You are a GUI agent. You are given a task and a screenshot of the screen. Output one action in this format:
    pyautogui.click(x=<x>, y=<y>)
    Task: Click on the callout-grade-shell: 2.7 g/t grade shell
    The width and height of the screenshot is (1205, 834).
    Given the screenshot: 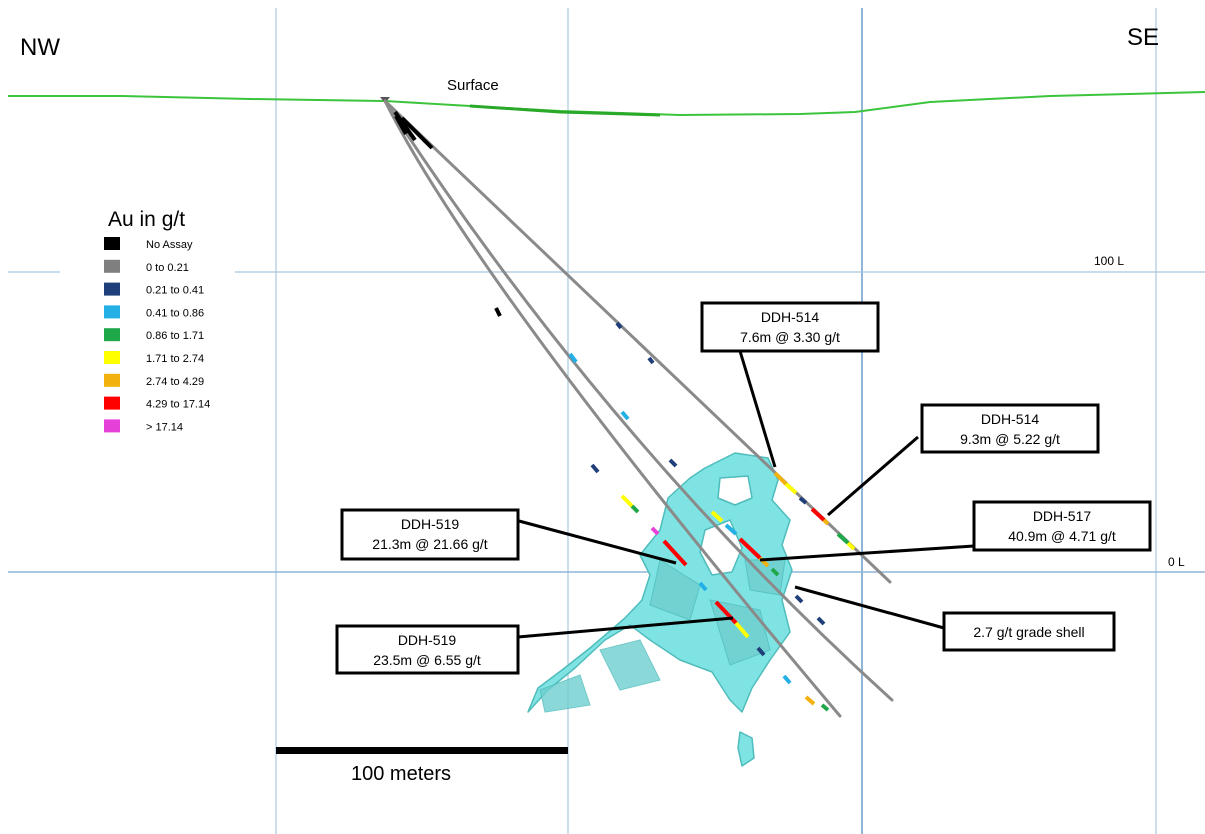 What is the action you would take?
    pyautogui.click(x=1029, y=631)
    